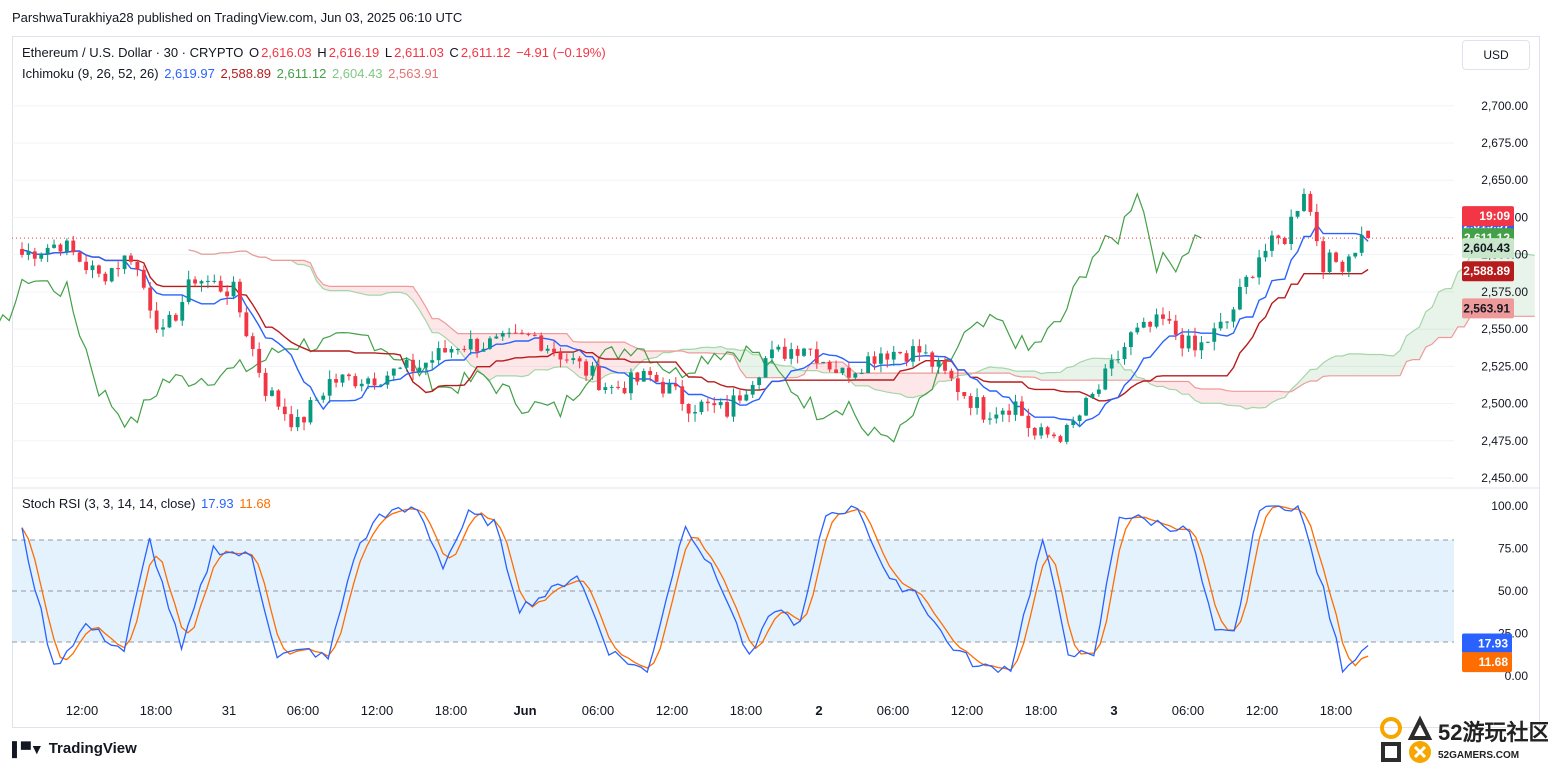 The width and height of the screenshot is (1553, 772). I want to click on price-label-text: 2,604.43, so click(1486, 248).